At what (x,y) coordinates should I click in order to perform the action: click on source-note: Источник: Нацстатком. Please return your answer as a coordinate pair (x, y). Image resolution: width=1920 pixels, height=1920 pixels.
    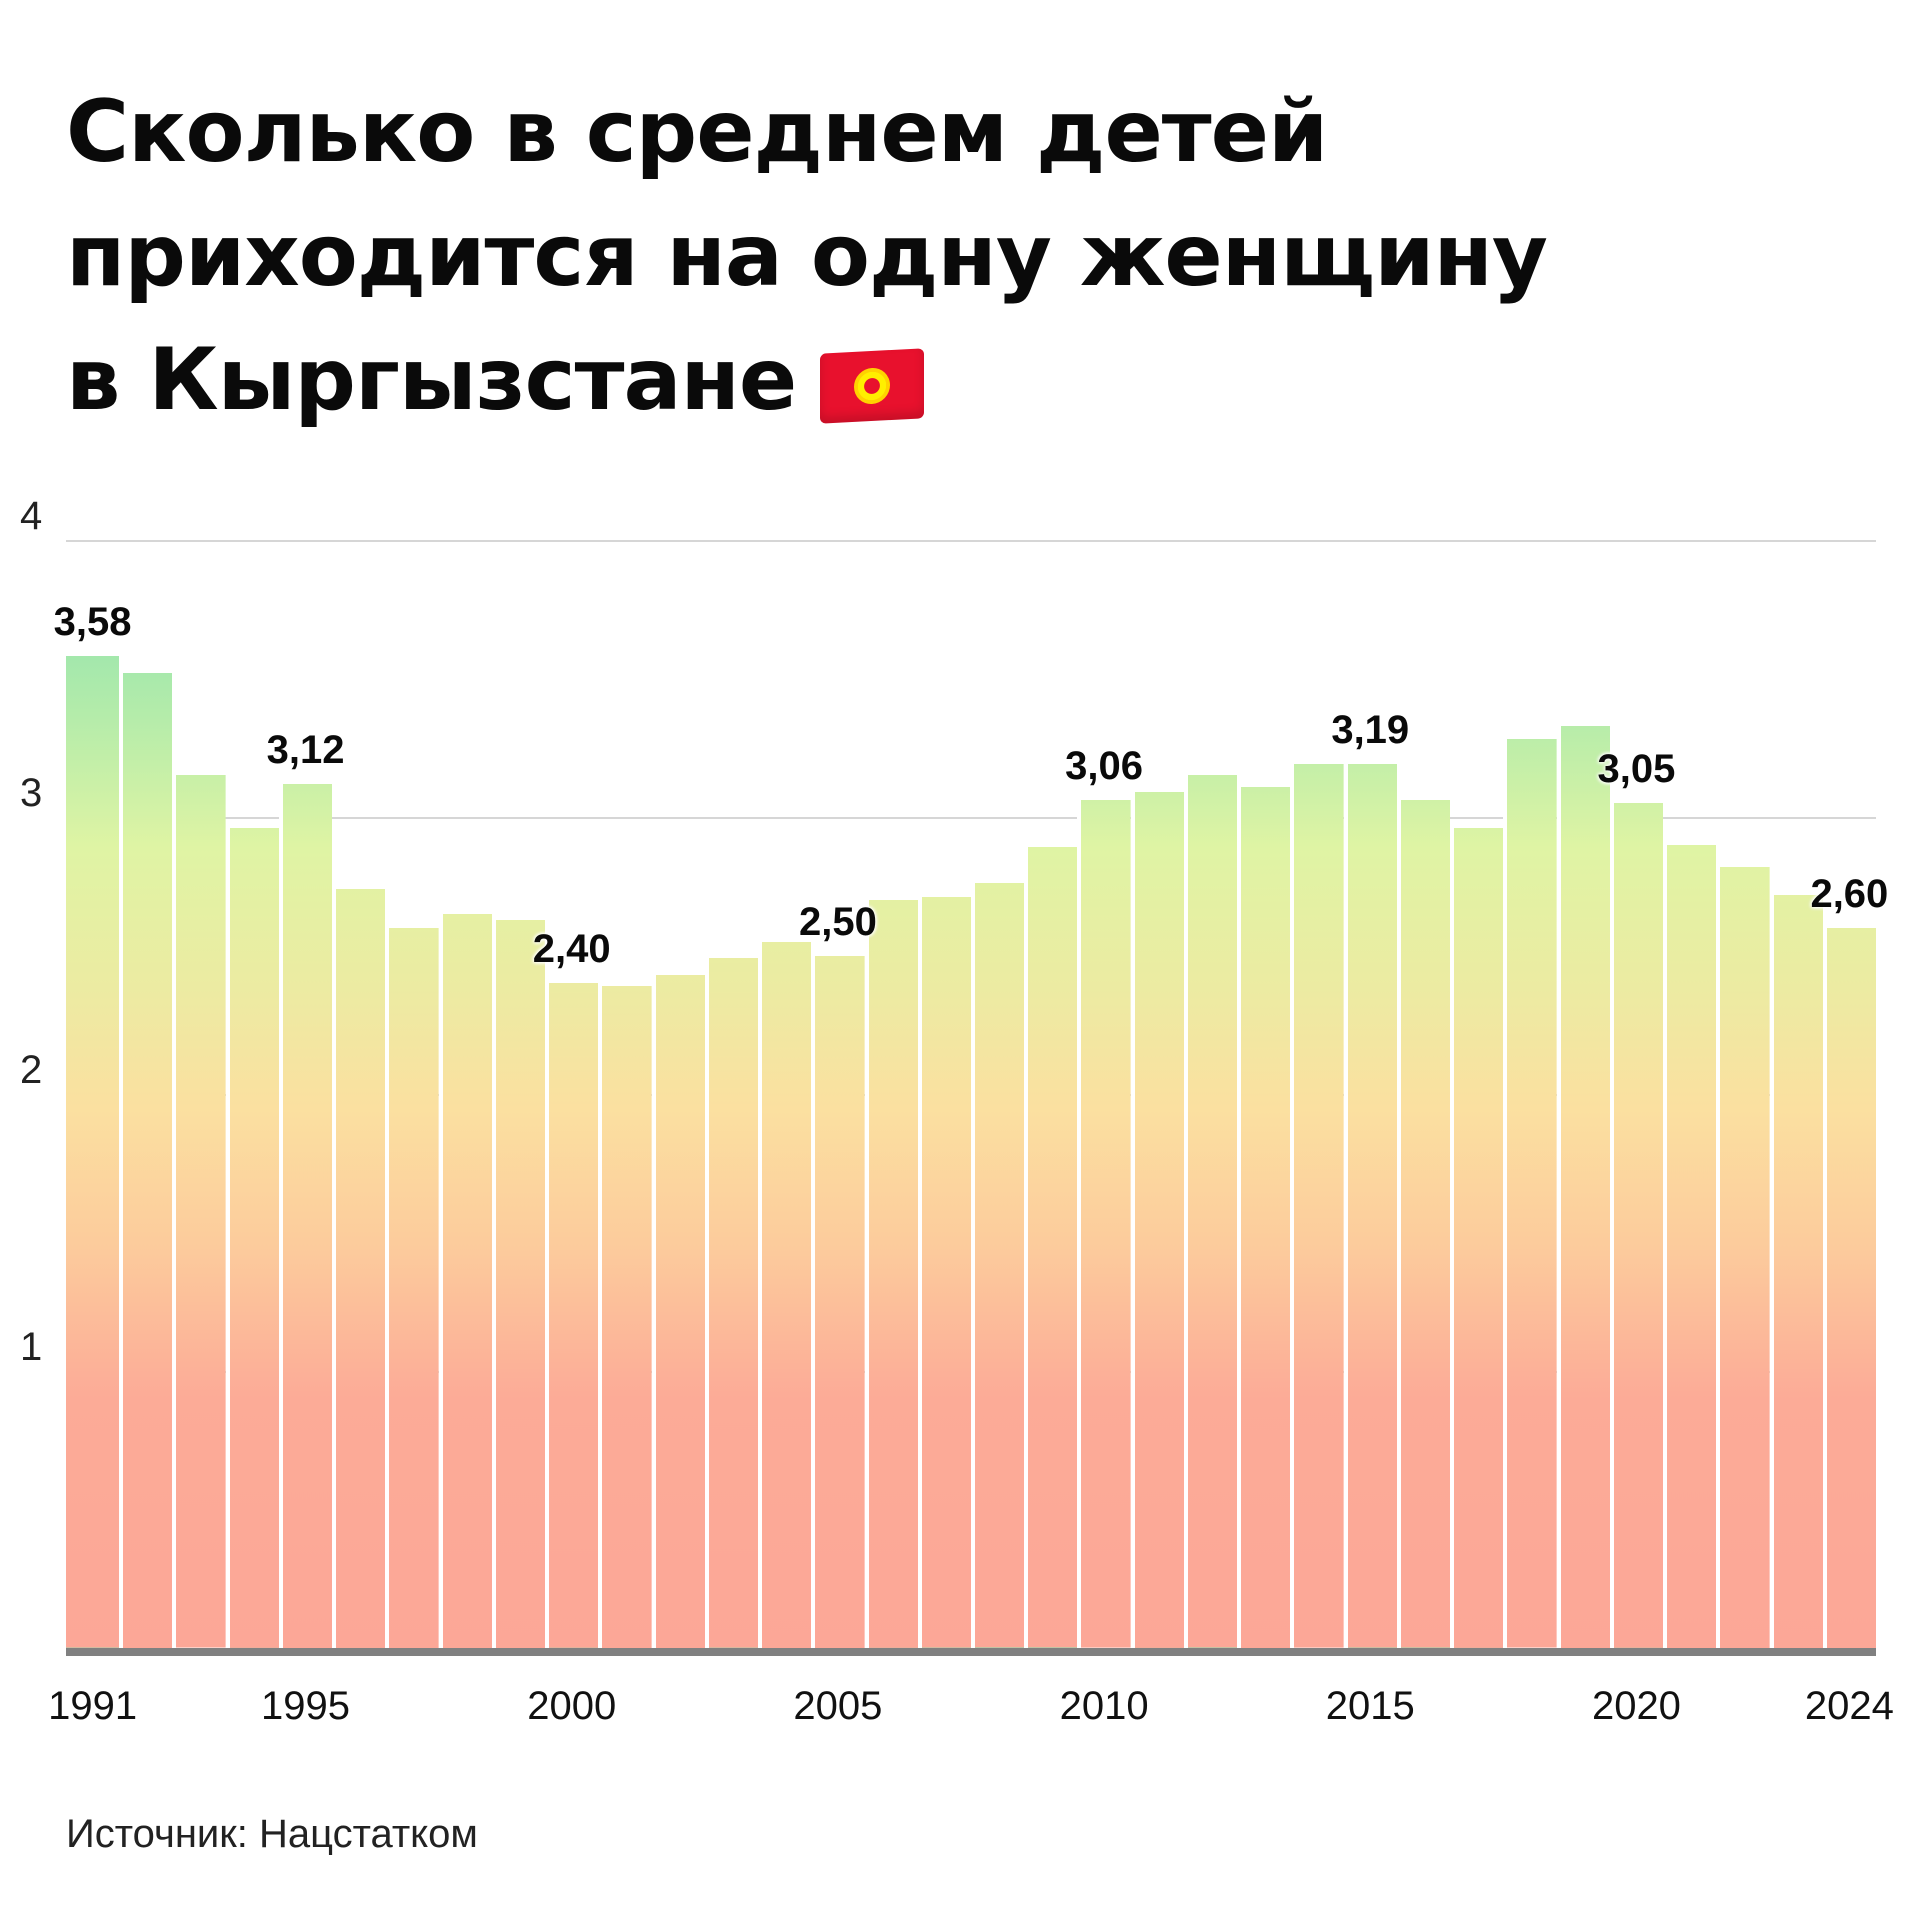
    Looking at the image, I should click on (272, 1834).